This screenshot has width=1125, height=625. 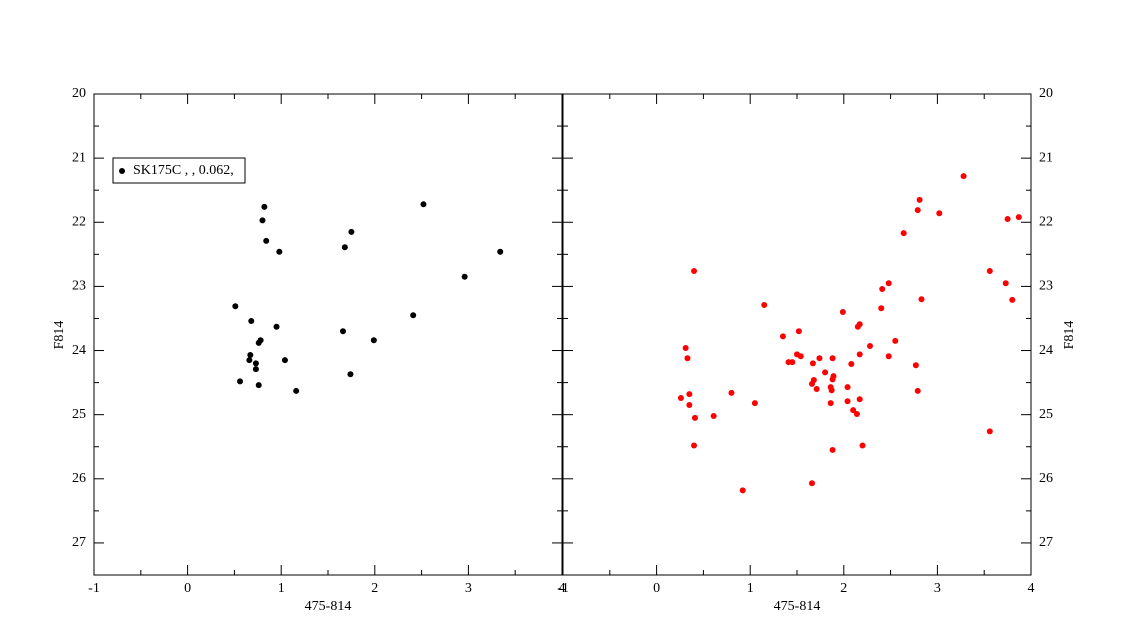 What do you see at coordinates (79, 93) in the screenshot?
I see `y-tick-label: 20` at bounding box center [79, 93].